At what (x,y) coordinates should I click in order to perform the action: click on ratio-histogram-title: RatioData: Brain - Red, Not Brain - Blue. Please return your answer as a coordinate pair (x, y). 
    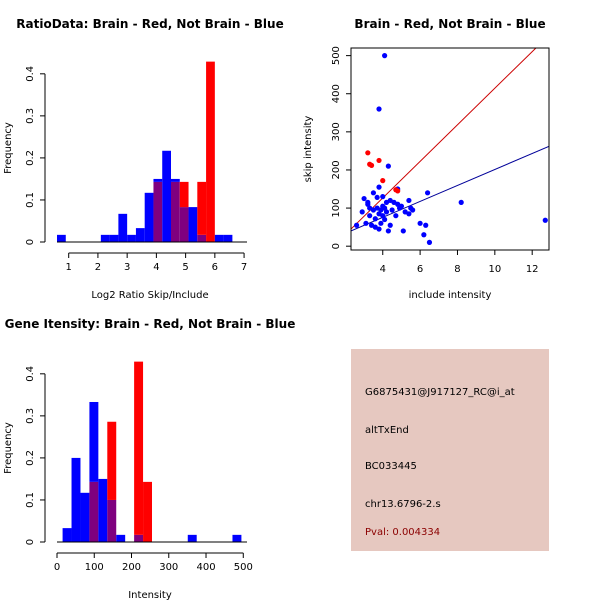
    Looking at the image, I should click on (149, 24).